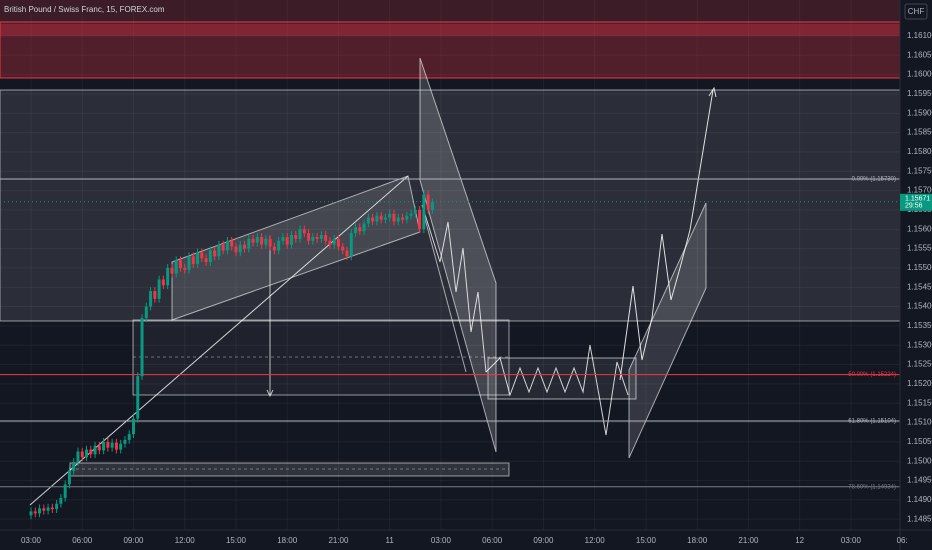 The height and width of the screenshot is (550, 932). What do you see at coordinates (872, 422) in the screenshot?
I see `fib-level-label: 61.80% (1.15104)` at bounding box center [872, 422].